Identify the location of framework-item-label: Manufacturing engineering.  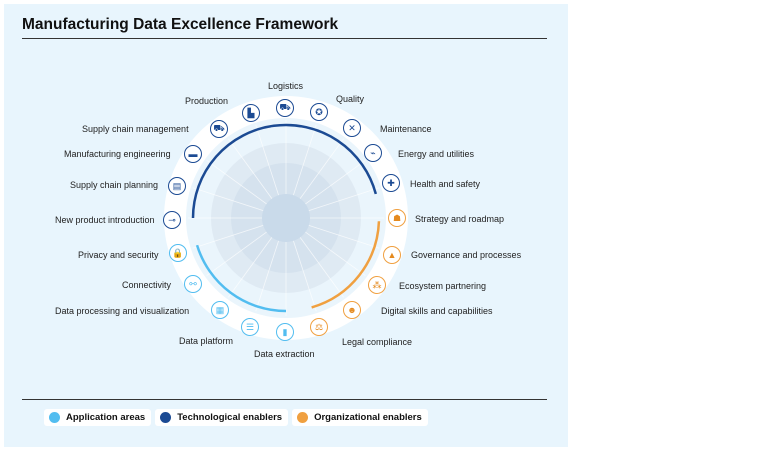
(117, 154).